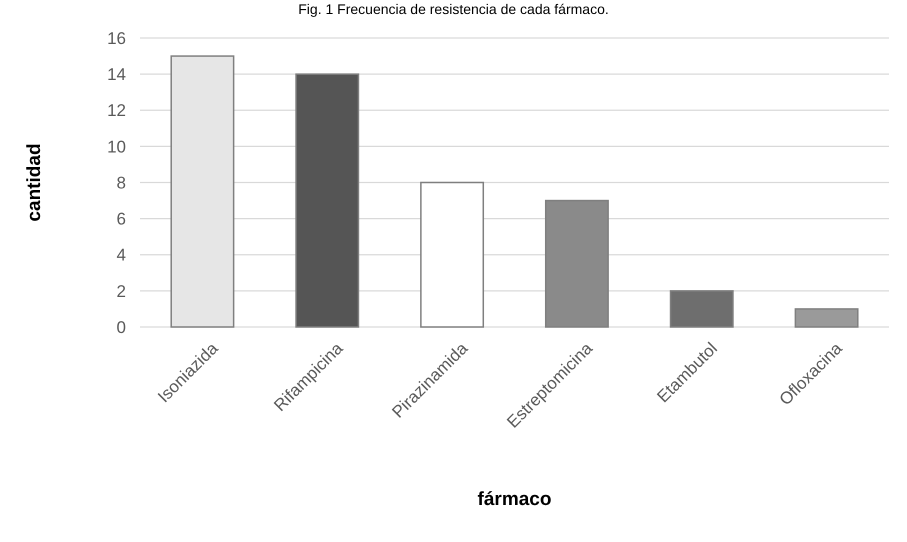 Image resolution: width=907 pixels, height=542 pixels. What do you see at coordinates (515, 499) in the screenshot?
I see `x-axis-title: fármaco` at bounding box center [515, 499].